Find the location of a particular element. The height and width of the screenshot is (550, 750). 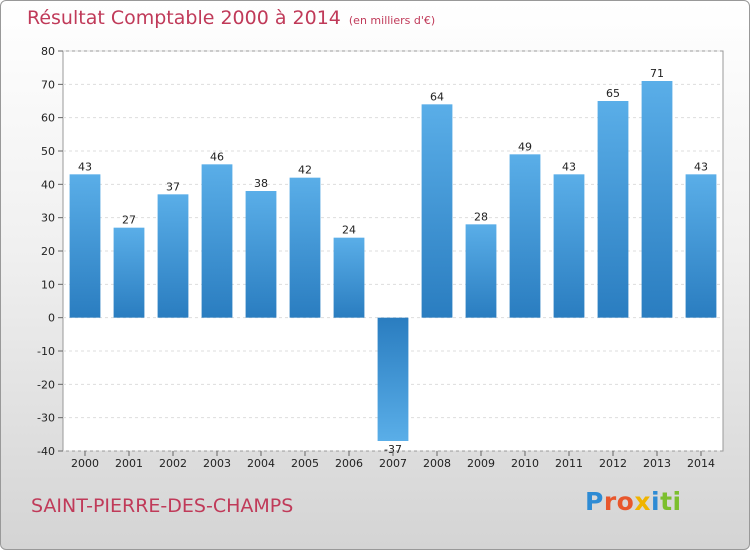

bar-2014 is located at coordinates (701, 246).